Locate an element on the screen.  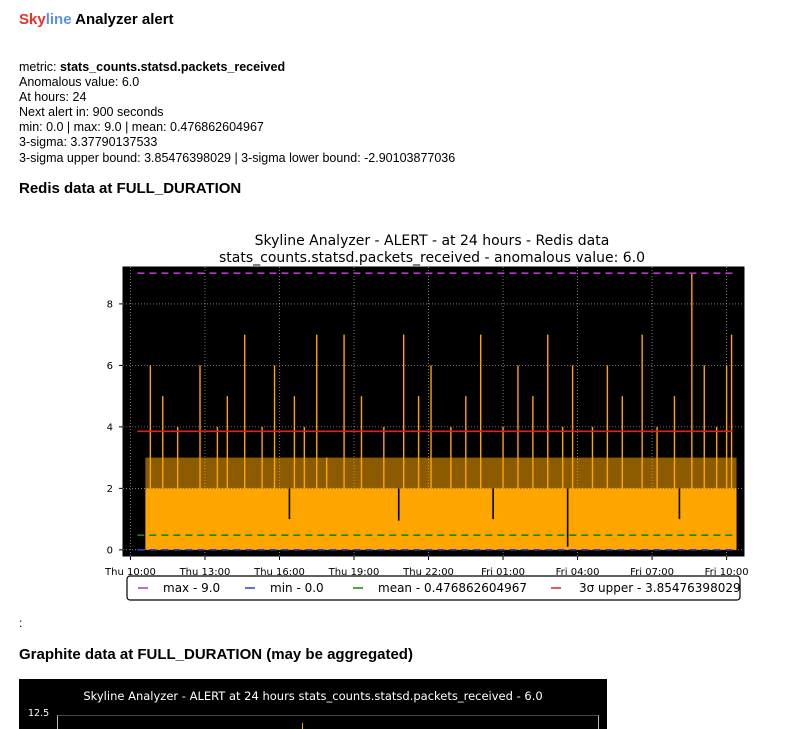
anomalous-value: Anomalous value: 6.0 is located at coordinates (79, 82).